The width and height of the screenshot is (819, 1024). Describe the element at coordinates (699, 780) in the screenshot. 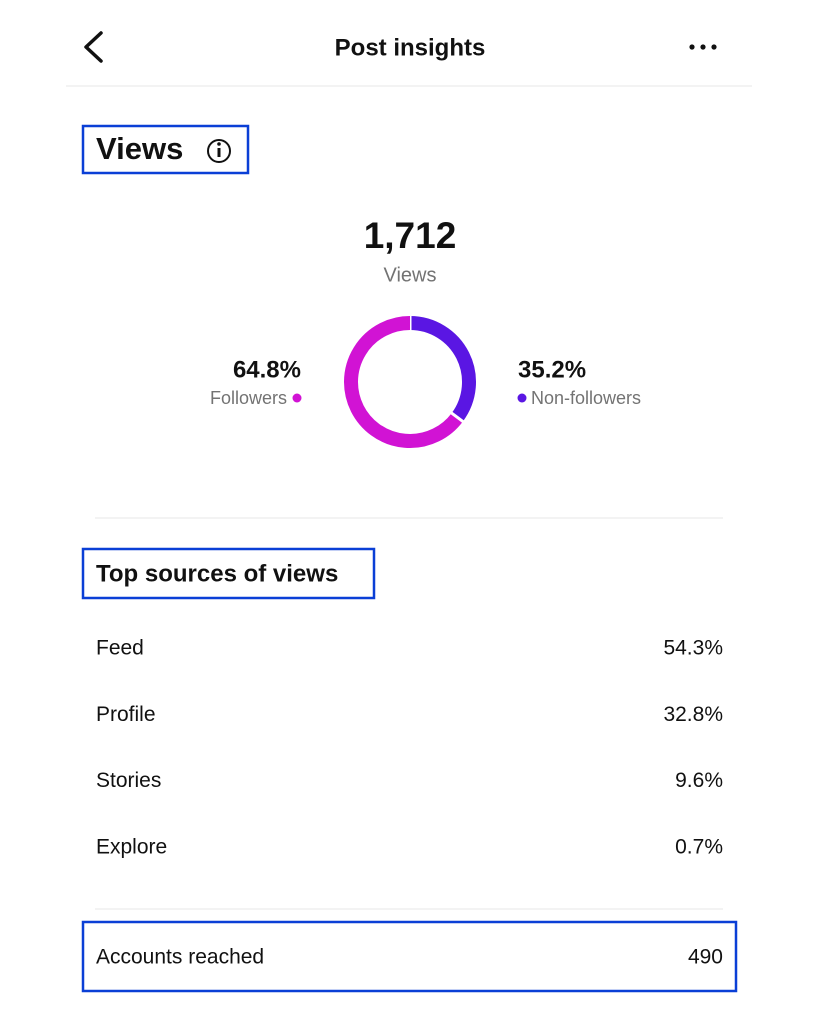

I see `source-value: 9.6%` at that location.